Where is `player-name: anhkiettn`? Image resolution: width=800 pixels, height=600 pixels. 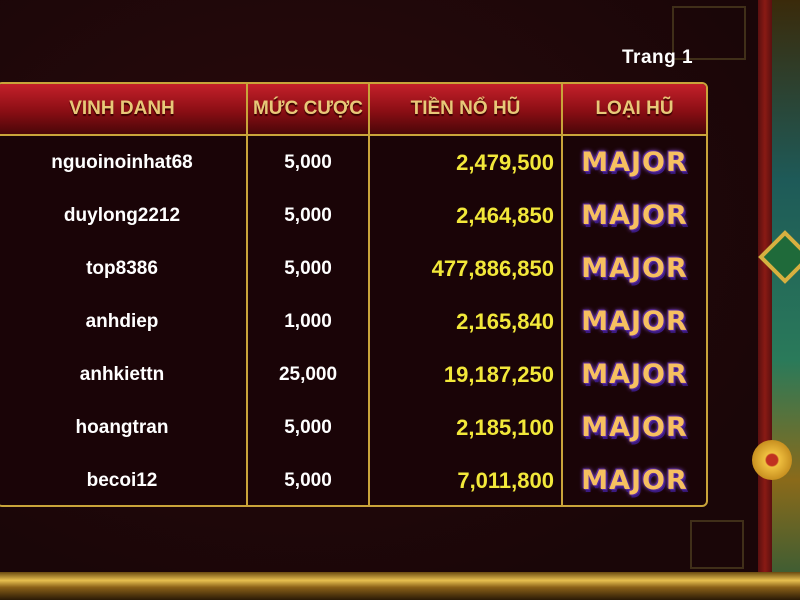 player-name: anhkiettn is located at coordinates (122, 374).